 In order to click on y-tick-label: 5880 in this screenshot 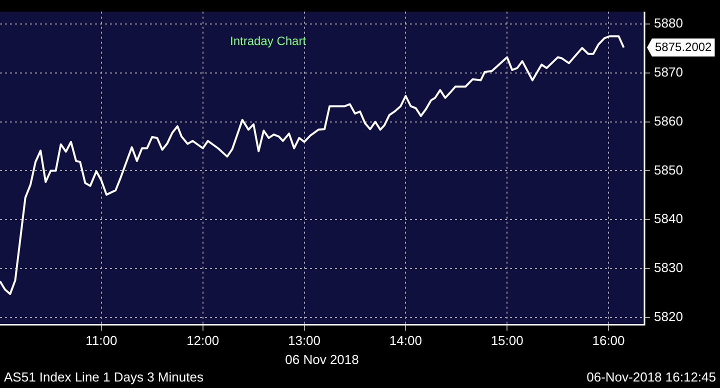, I will do `click(668, 23)`.